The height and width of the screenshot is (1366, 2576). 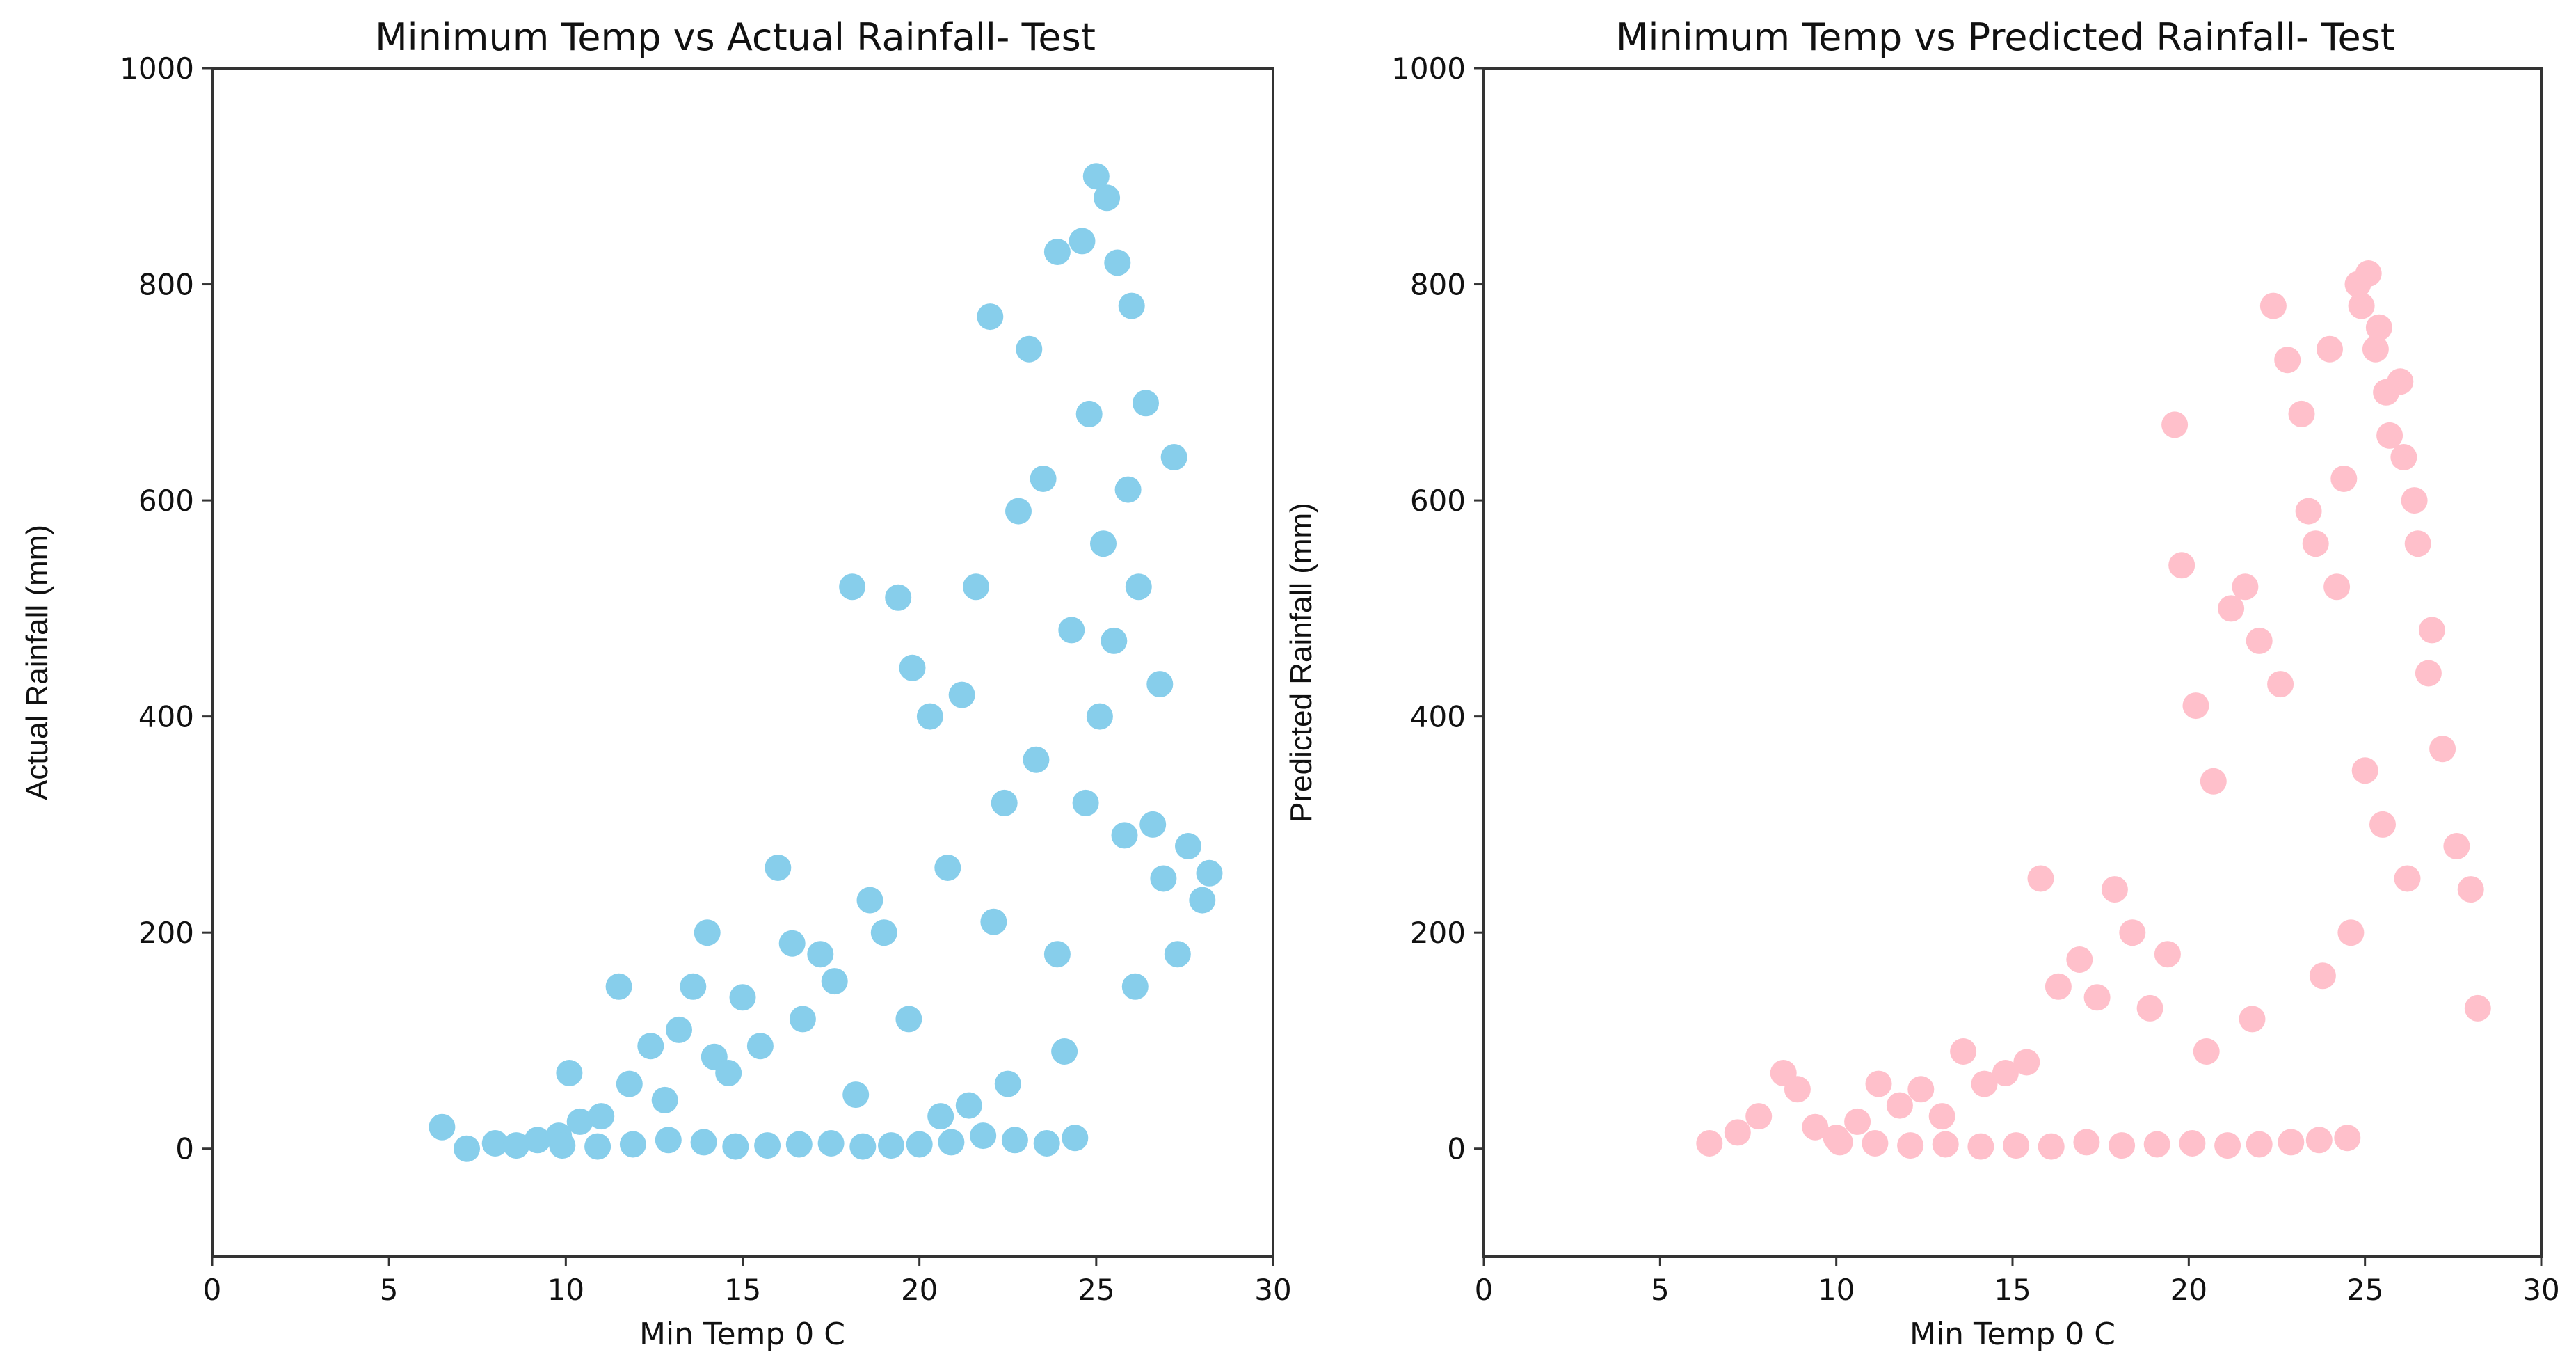 I want to click on y-tick-label: 200, so click(x=166, y=933).